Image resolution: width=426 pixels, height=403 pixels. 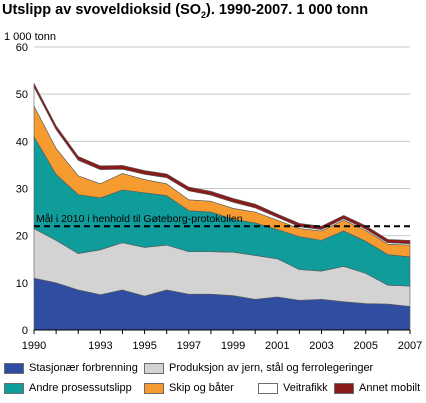 What do you see at coordinates (30, 37) in the screenshot?
I see `y-axis-label: 1 000 tonn` at bounding box center [30, 37].